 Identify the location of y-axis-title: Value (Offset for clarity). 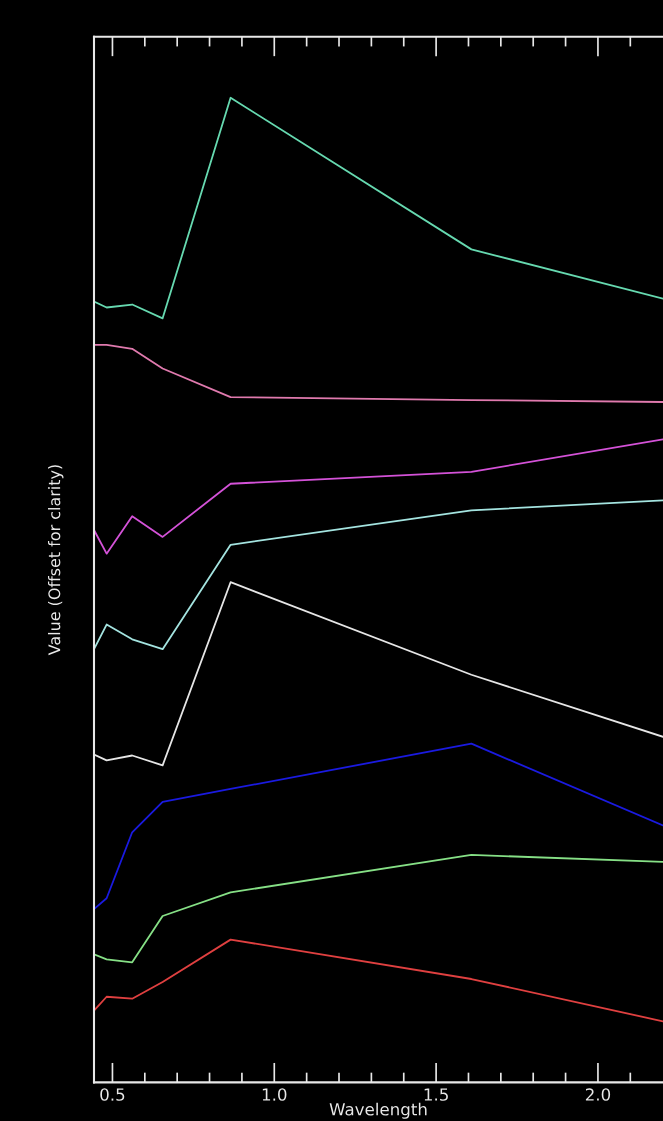
(55, 560).